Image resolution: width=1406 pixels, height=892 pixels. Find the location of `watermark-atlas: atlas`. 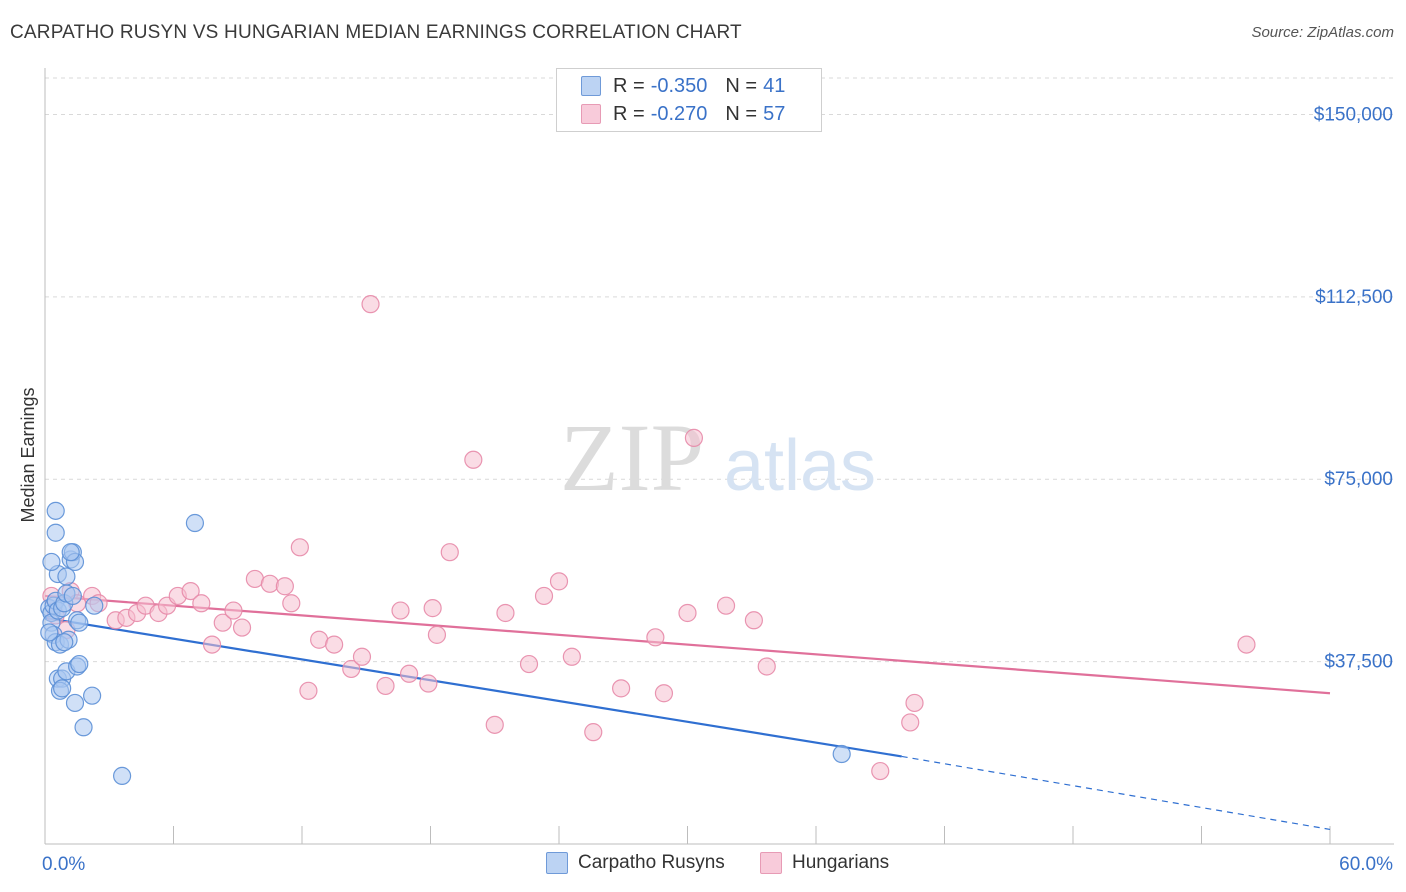

watermark-atlas: atlas is located at coordinates (800, 466).